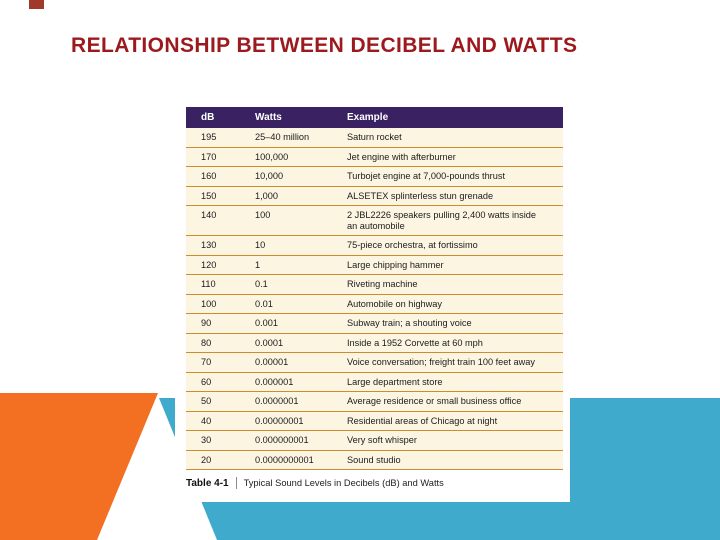  I want to click on watts-cell: 0.001, so click(286, 323).